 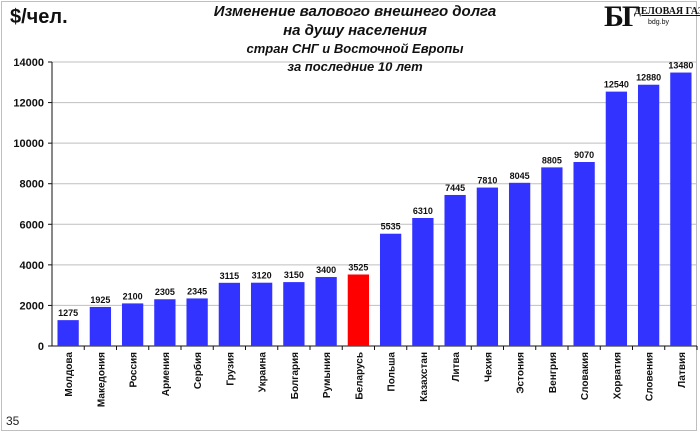 I want to click on title-line-3: стран СНГ и Восточной Европы, so click(x=355, y=48).